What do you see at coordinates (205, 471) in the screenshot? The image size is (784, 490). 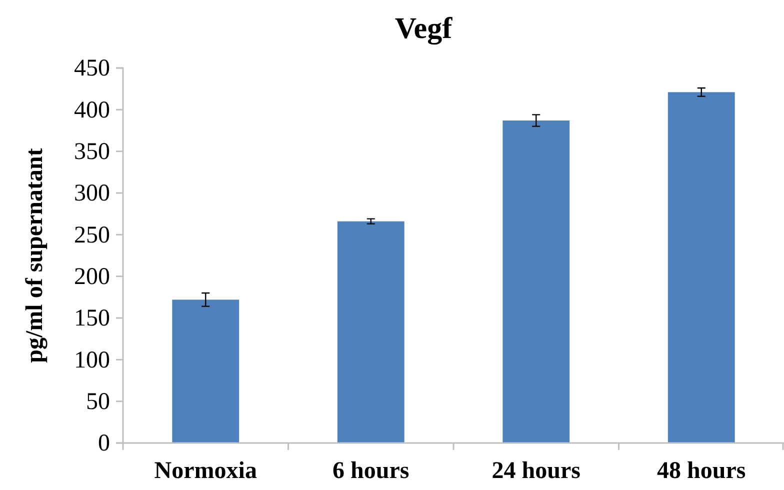 I see `x-tick-label: Normoxia` at bounding box center [205, 471].